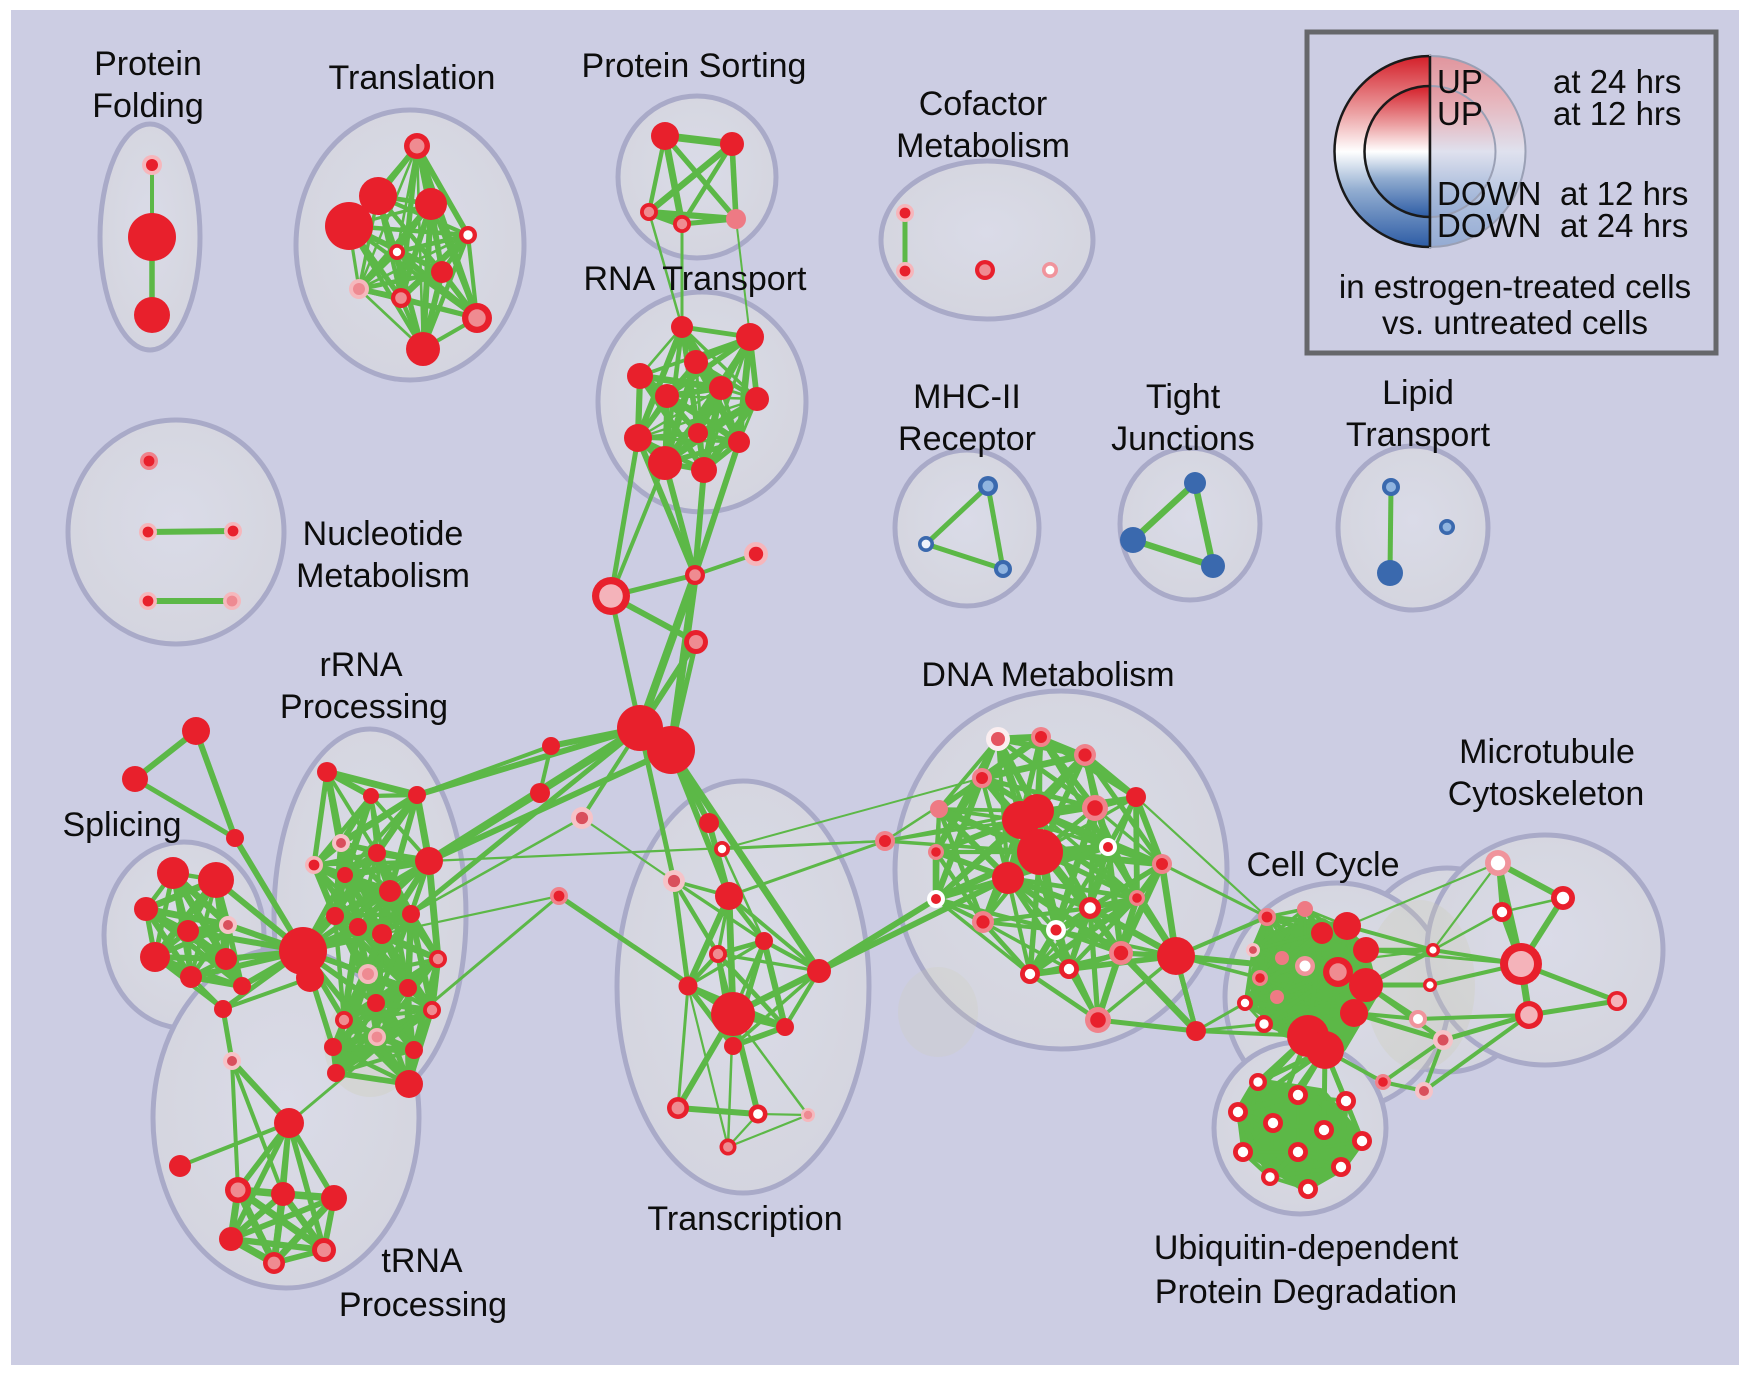 The height and width of the screenshot is (1381, 1750). Describe the element at coordinates (967, 397) in the screenshot. I see `svg-text: MHC-II` at that location.